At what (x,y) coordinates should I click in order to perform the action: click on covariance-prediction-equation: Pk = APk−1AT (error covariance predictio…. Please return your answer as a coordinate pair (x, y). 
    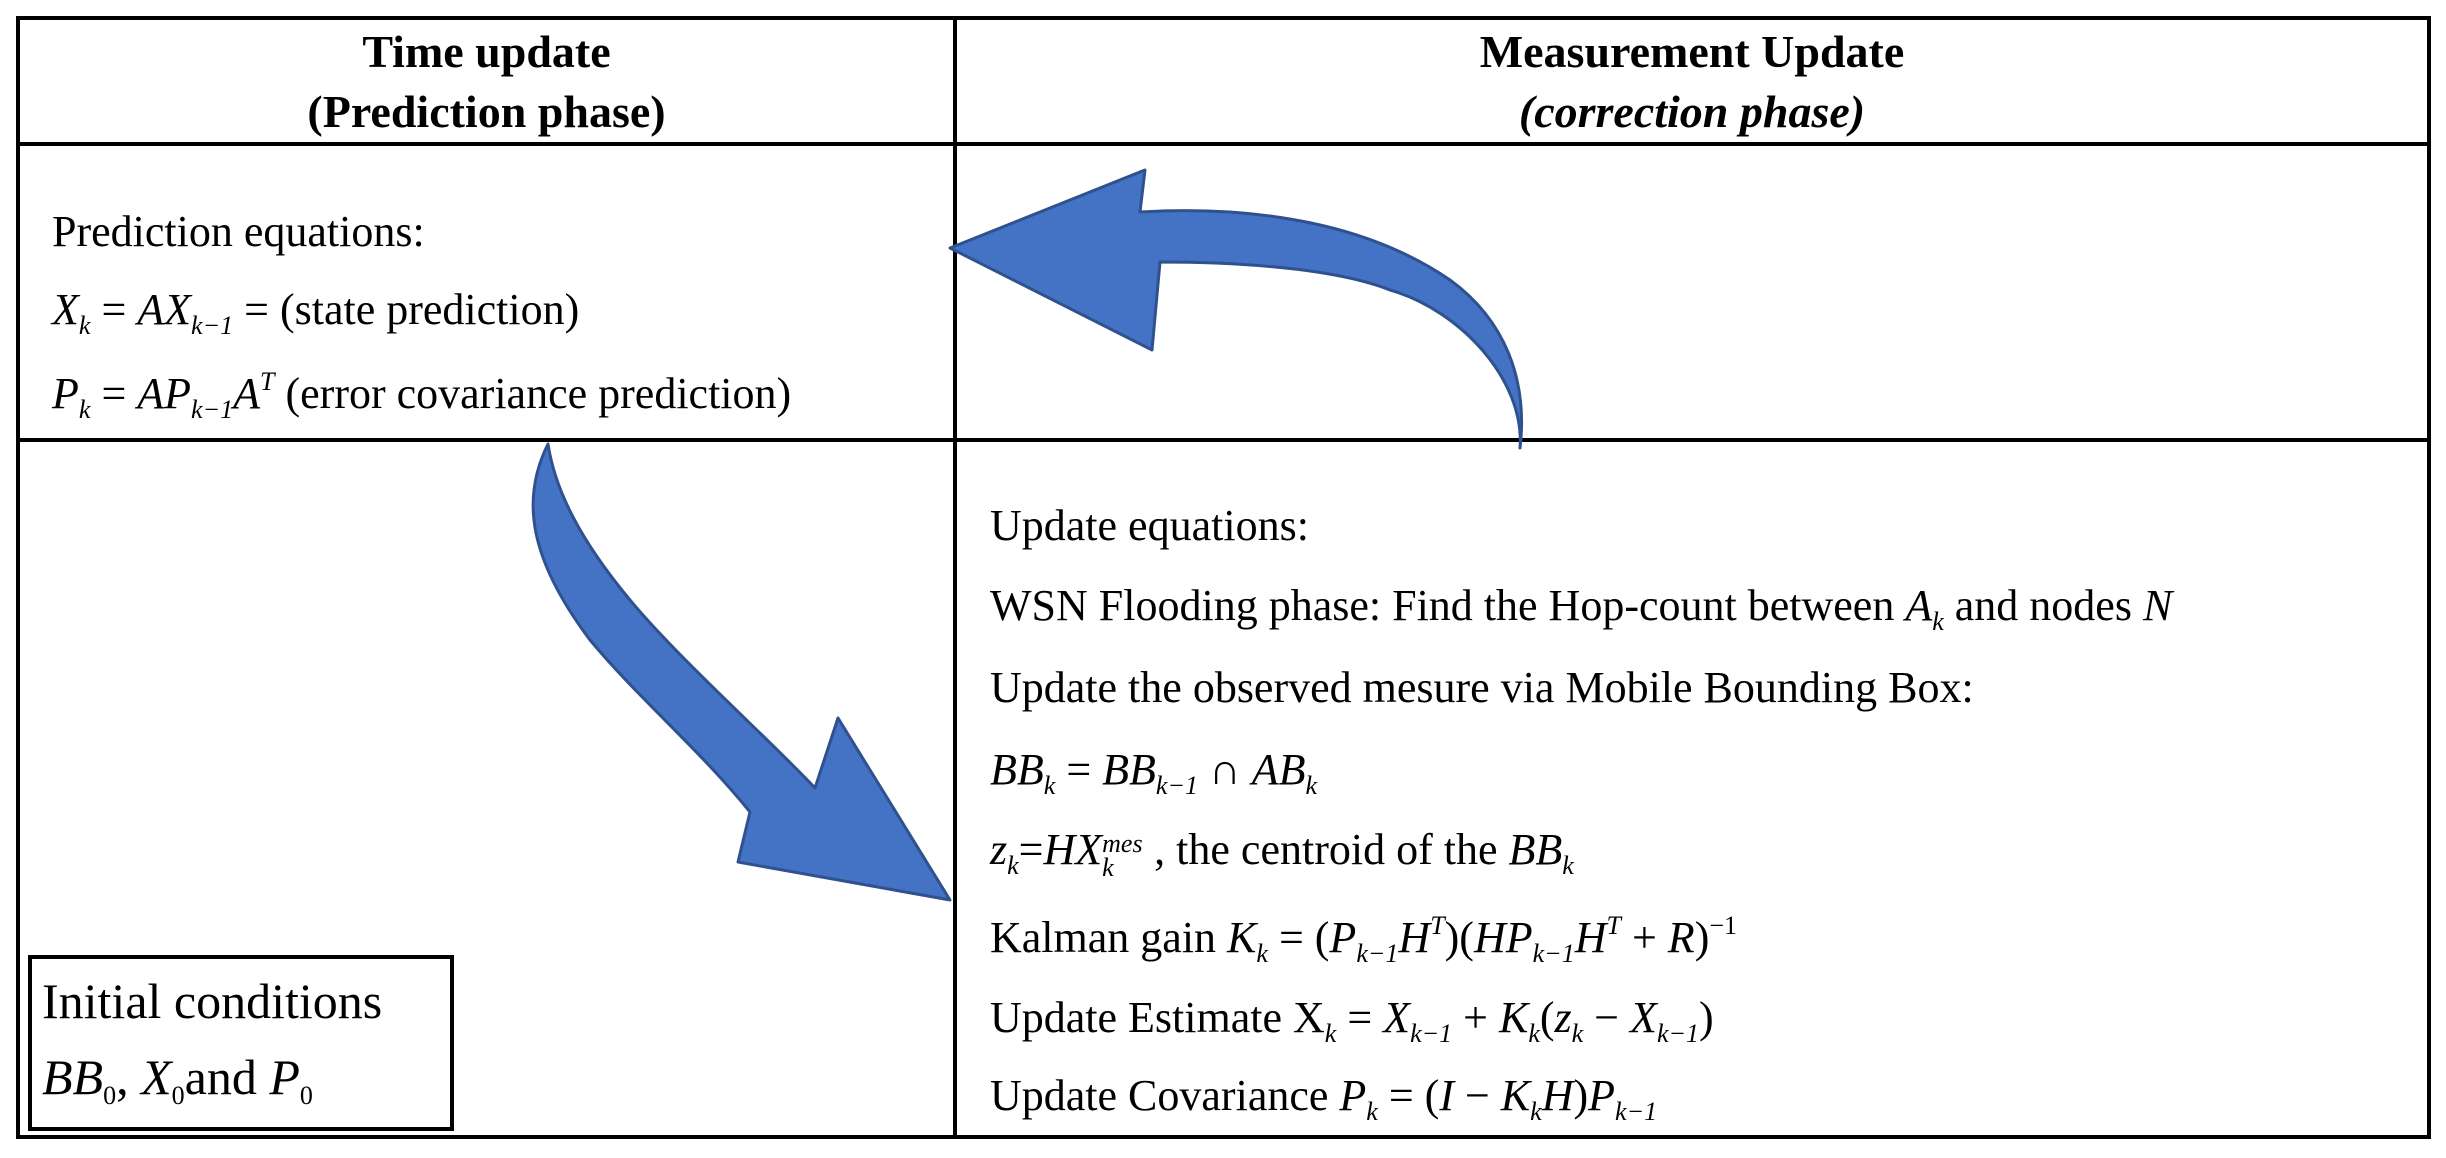
    Looking at the image, I should click on (422, 395).